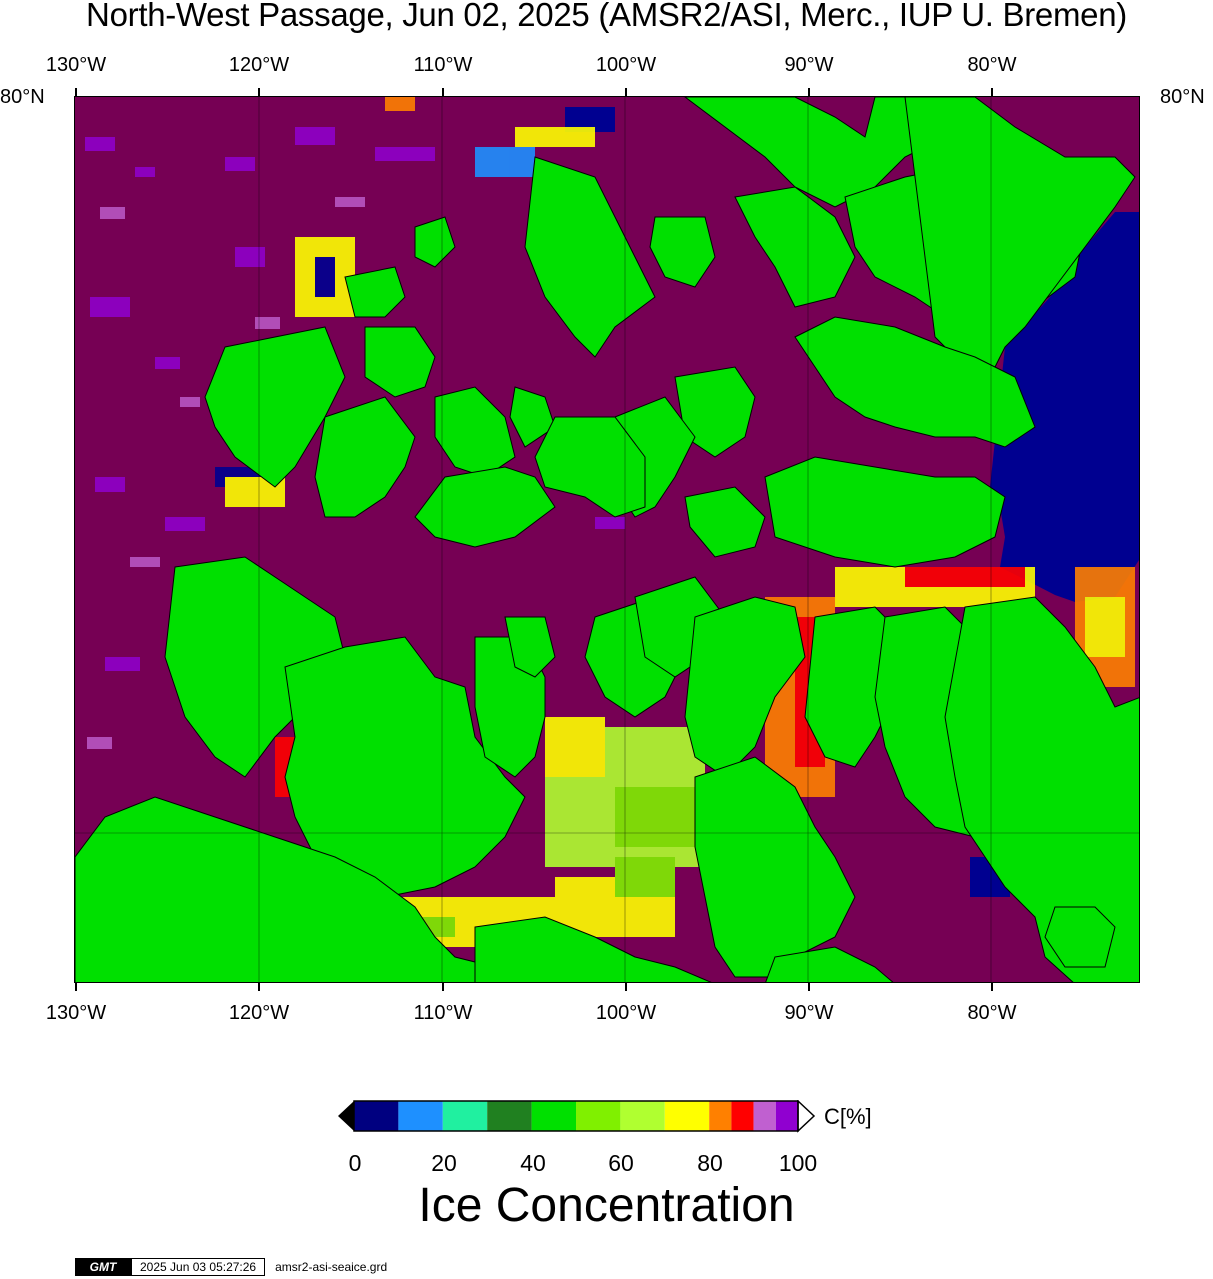 The width and height of the screenshot is (1213, 1279). What do you see at coordinates (1182, 97) in the screenshot?
I see `lat-label-right: 80°N` at bounding box center [1182, 97].